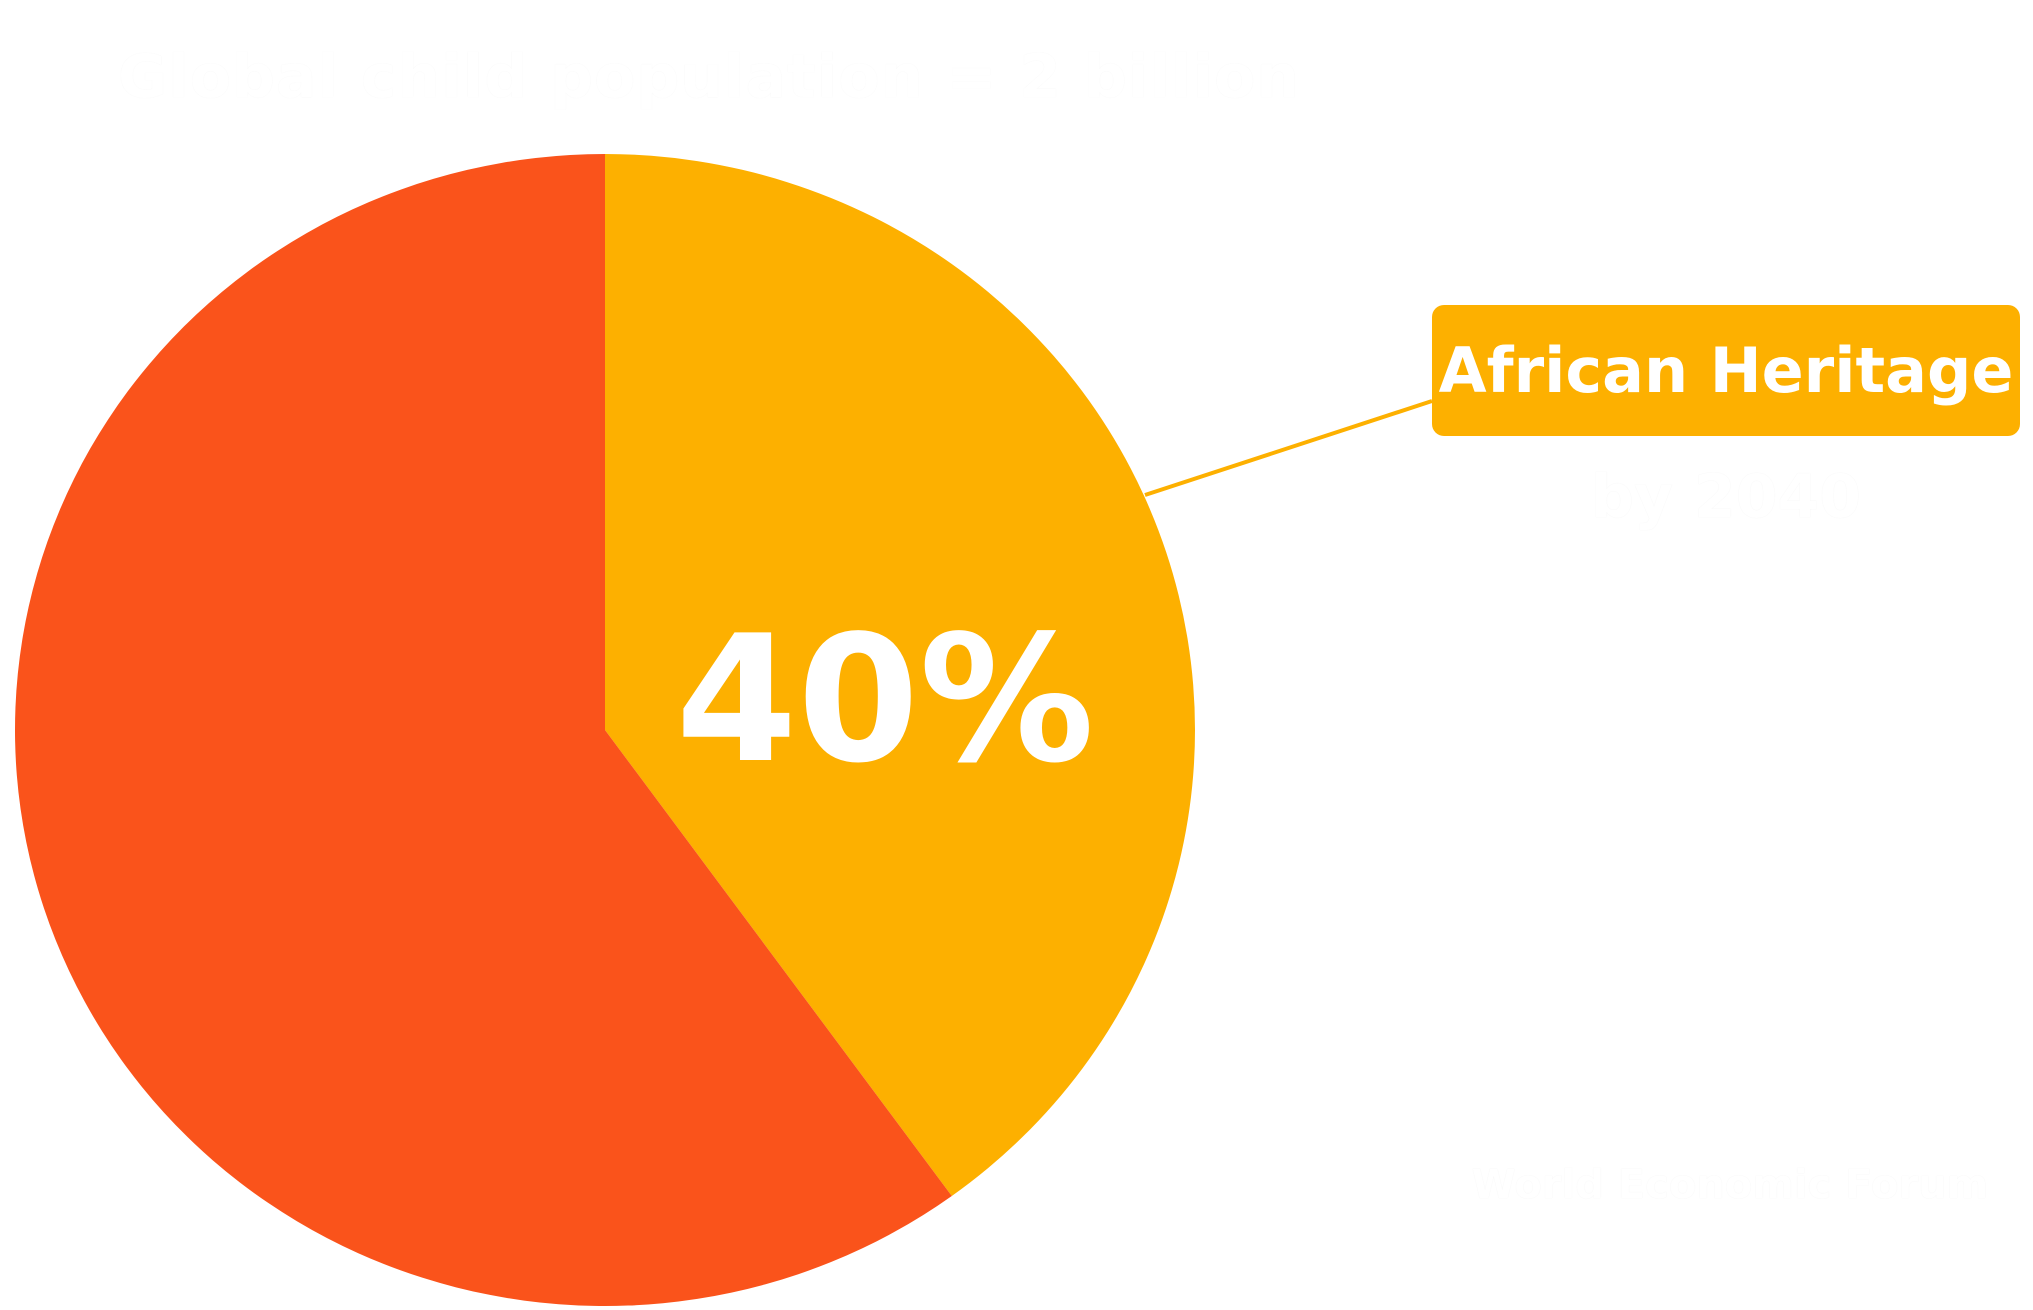 The image size is (2033, 1310). I want to click on slice-sublabel: by 2040, so click(1726, 497).